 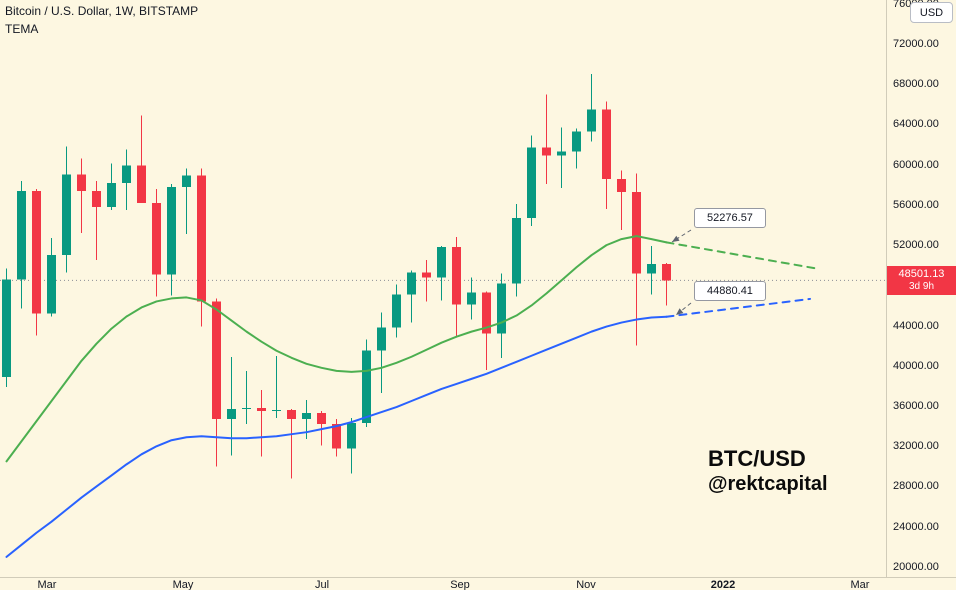 I want to click on price-axis-label: 56000.00, so click(x=916, y=204).